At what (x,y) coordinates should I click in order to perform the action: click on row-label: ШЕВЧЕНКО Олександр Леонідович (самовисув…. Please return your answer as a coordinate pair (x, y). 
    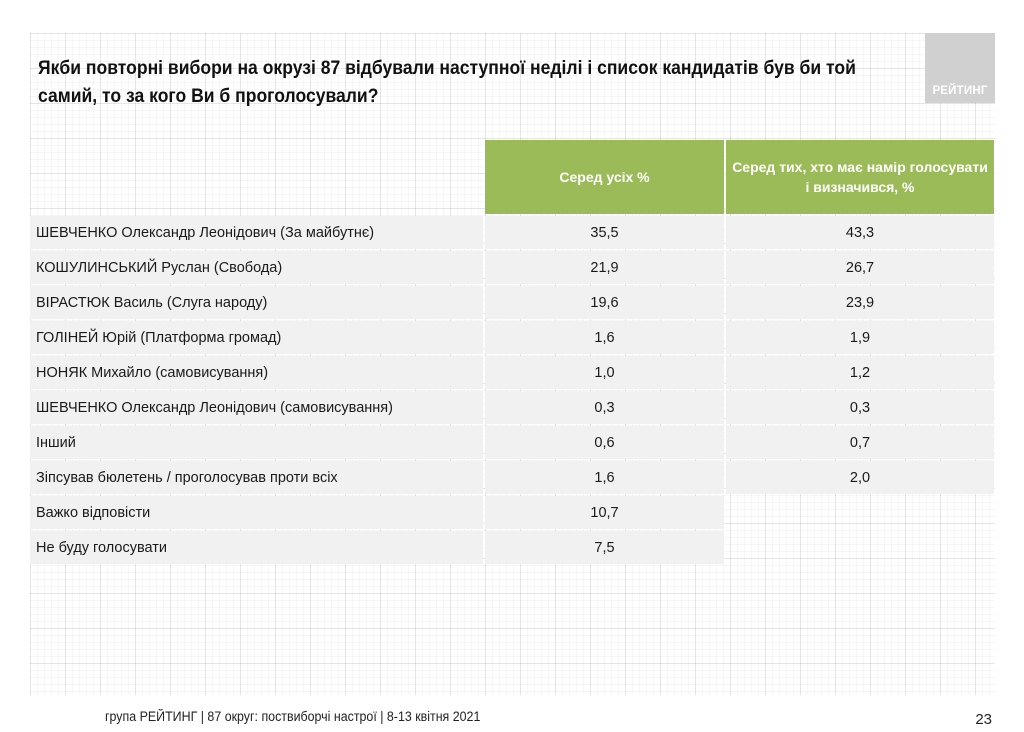
    Looking at the image, I should click on (256, 407).